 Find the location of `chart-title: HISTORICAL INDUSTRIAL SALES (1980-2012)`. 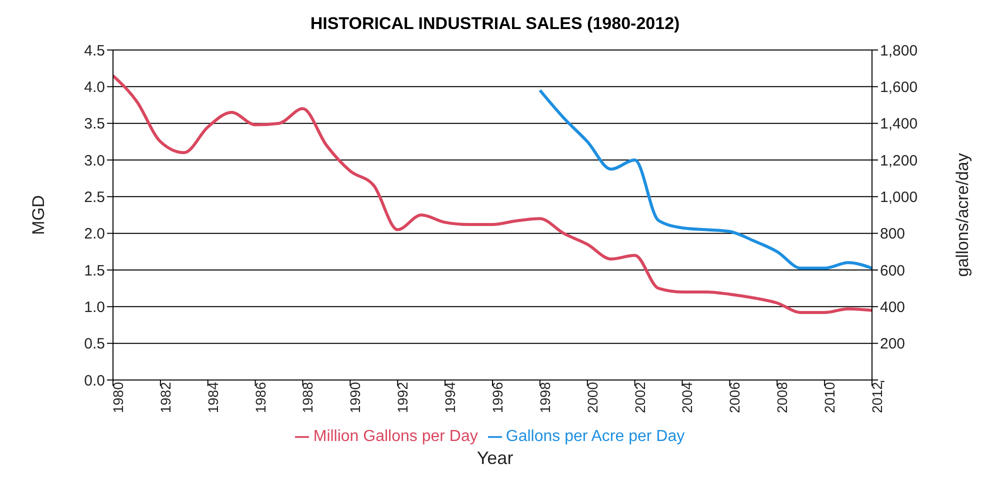

chart-title: HISTORICAL INDUSTRIAL SALES (1980-2012) is located at coordinates (495, 24).